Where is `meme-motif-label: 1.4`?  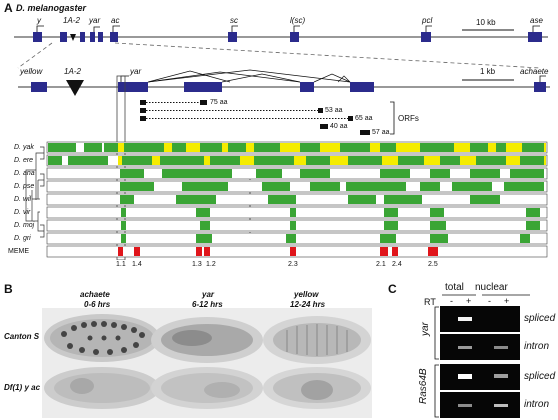
meme-motif-label: 1.4 is located at coordinates (137, 264).